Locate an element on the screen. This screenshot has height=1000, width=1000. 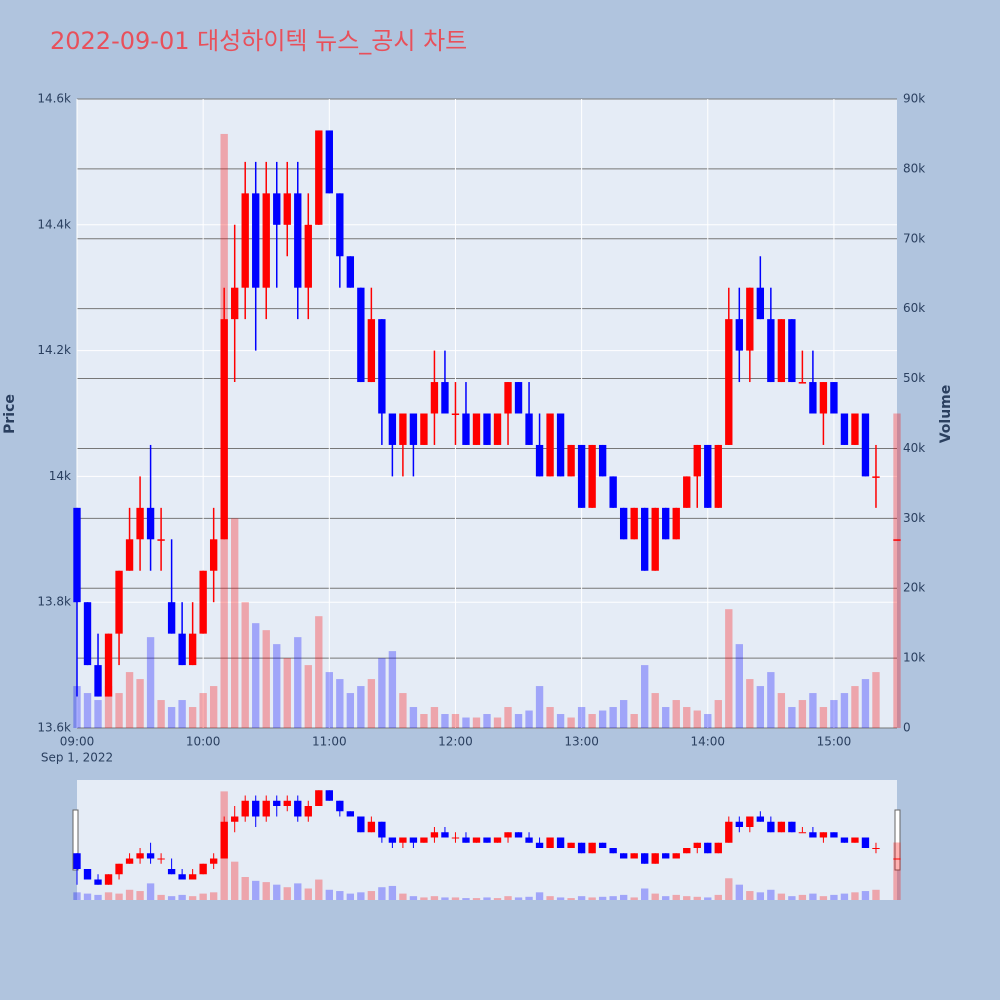
y-tick-label: 14.6k is located at coordinates (54, 99).